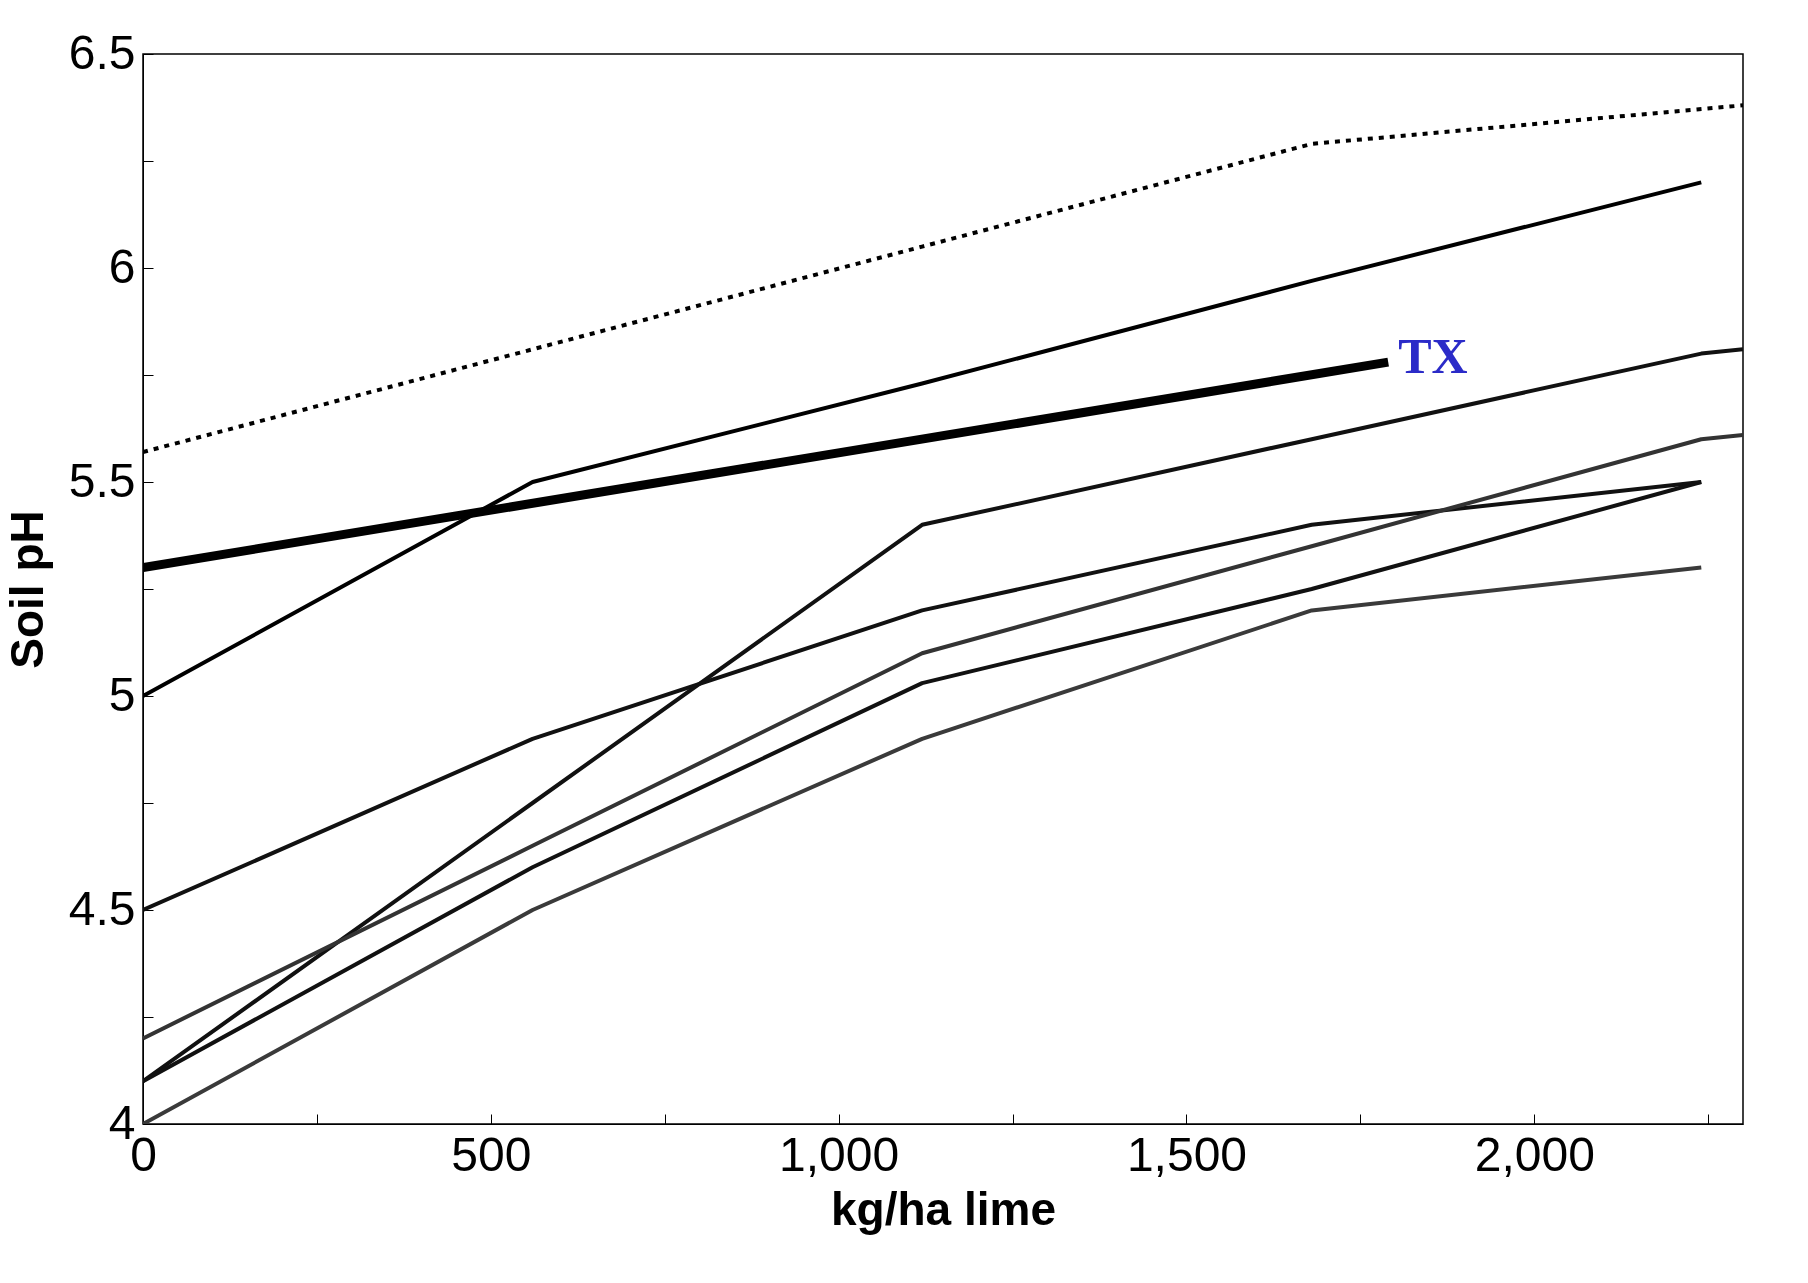 The image size is (1808, 1283). What do you see at coordinates (26, 589) in the screenshot?
I see `y-axis-title: Soil pH` at bounding box center [26, 589].